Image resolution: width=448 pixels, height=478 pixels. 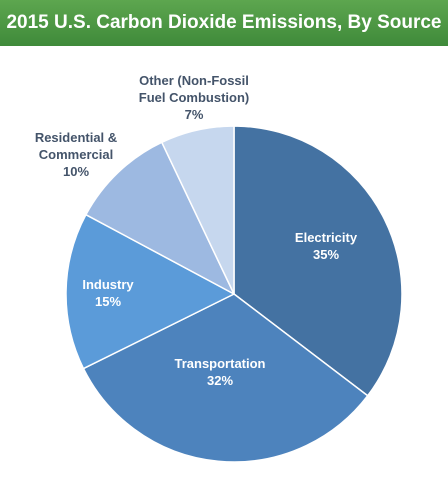 I want to click on slice-name-line: Transportation, so click(x=219, y=363).